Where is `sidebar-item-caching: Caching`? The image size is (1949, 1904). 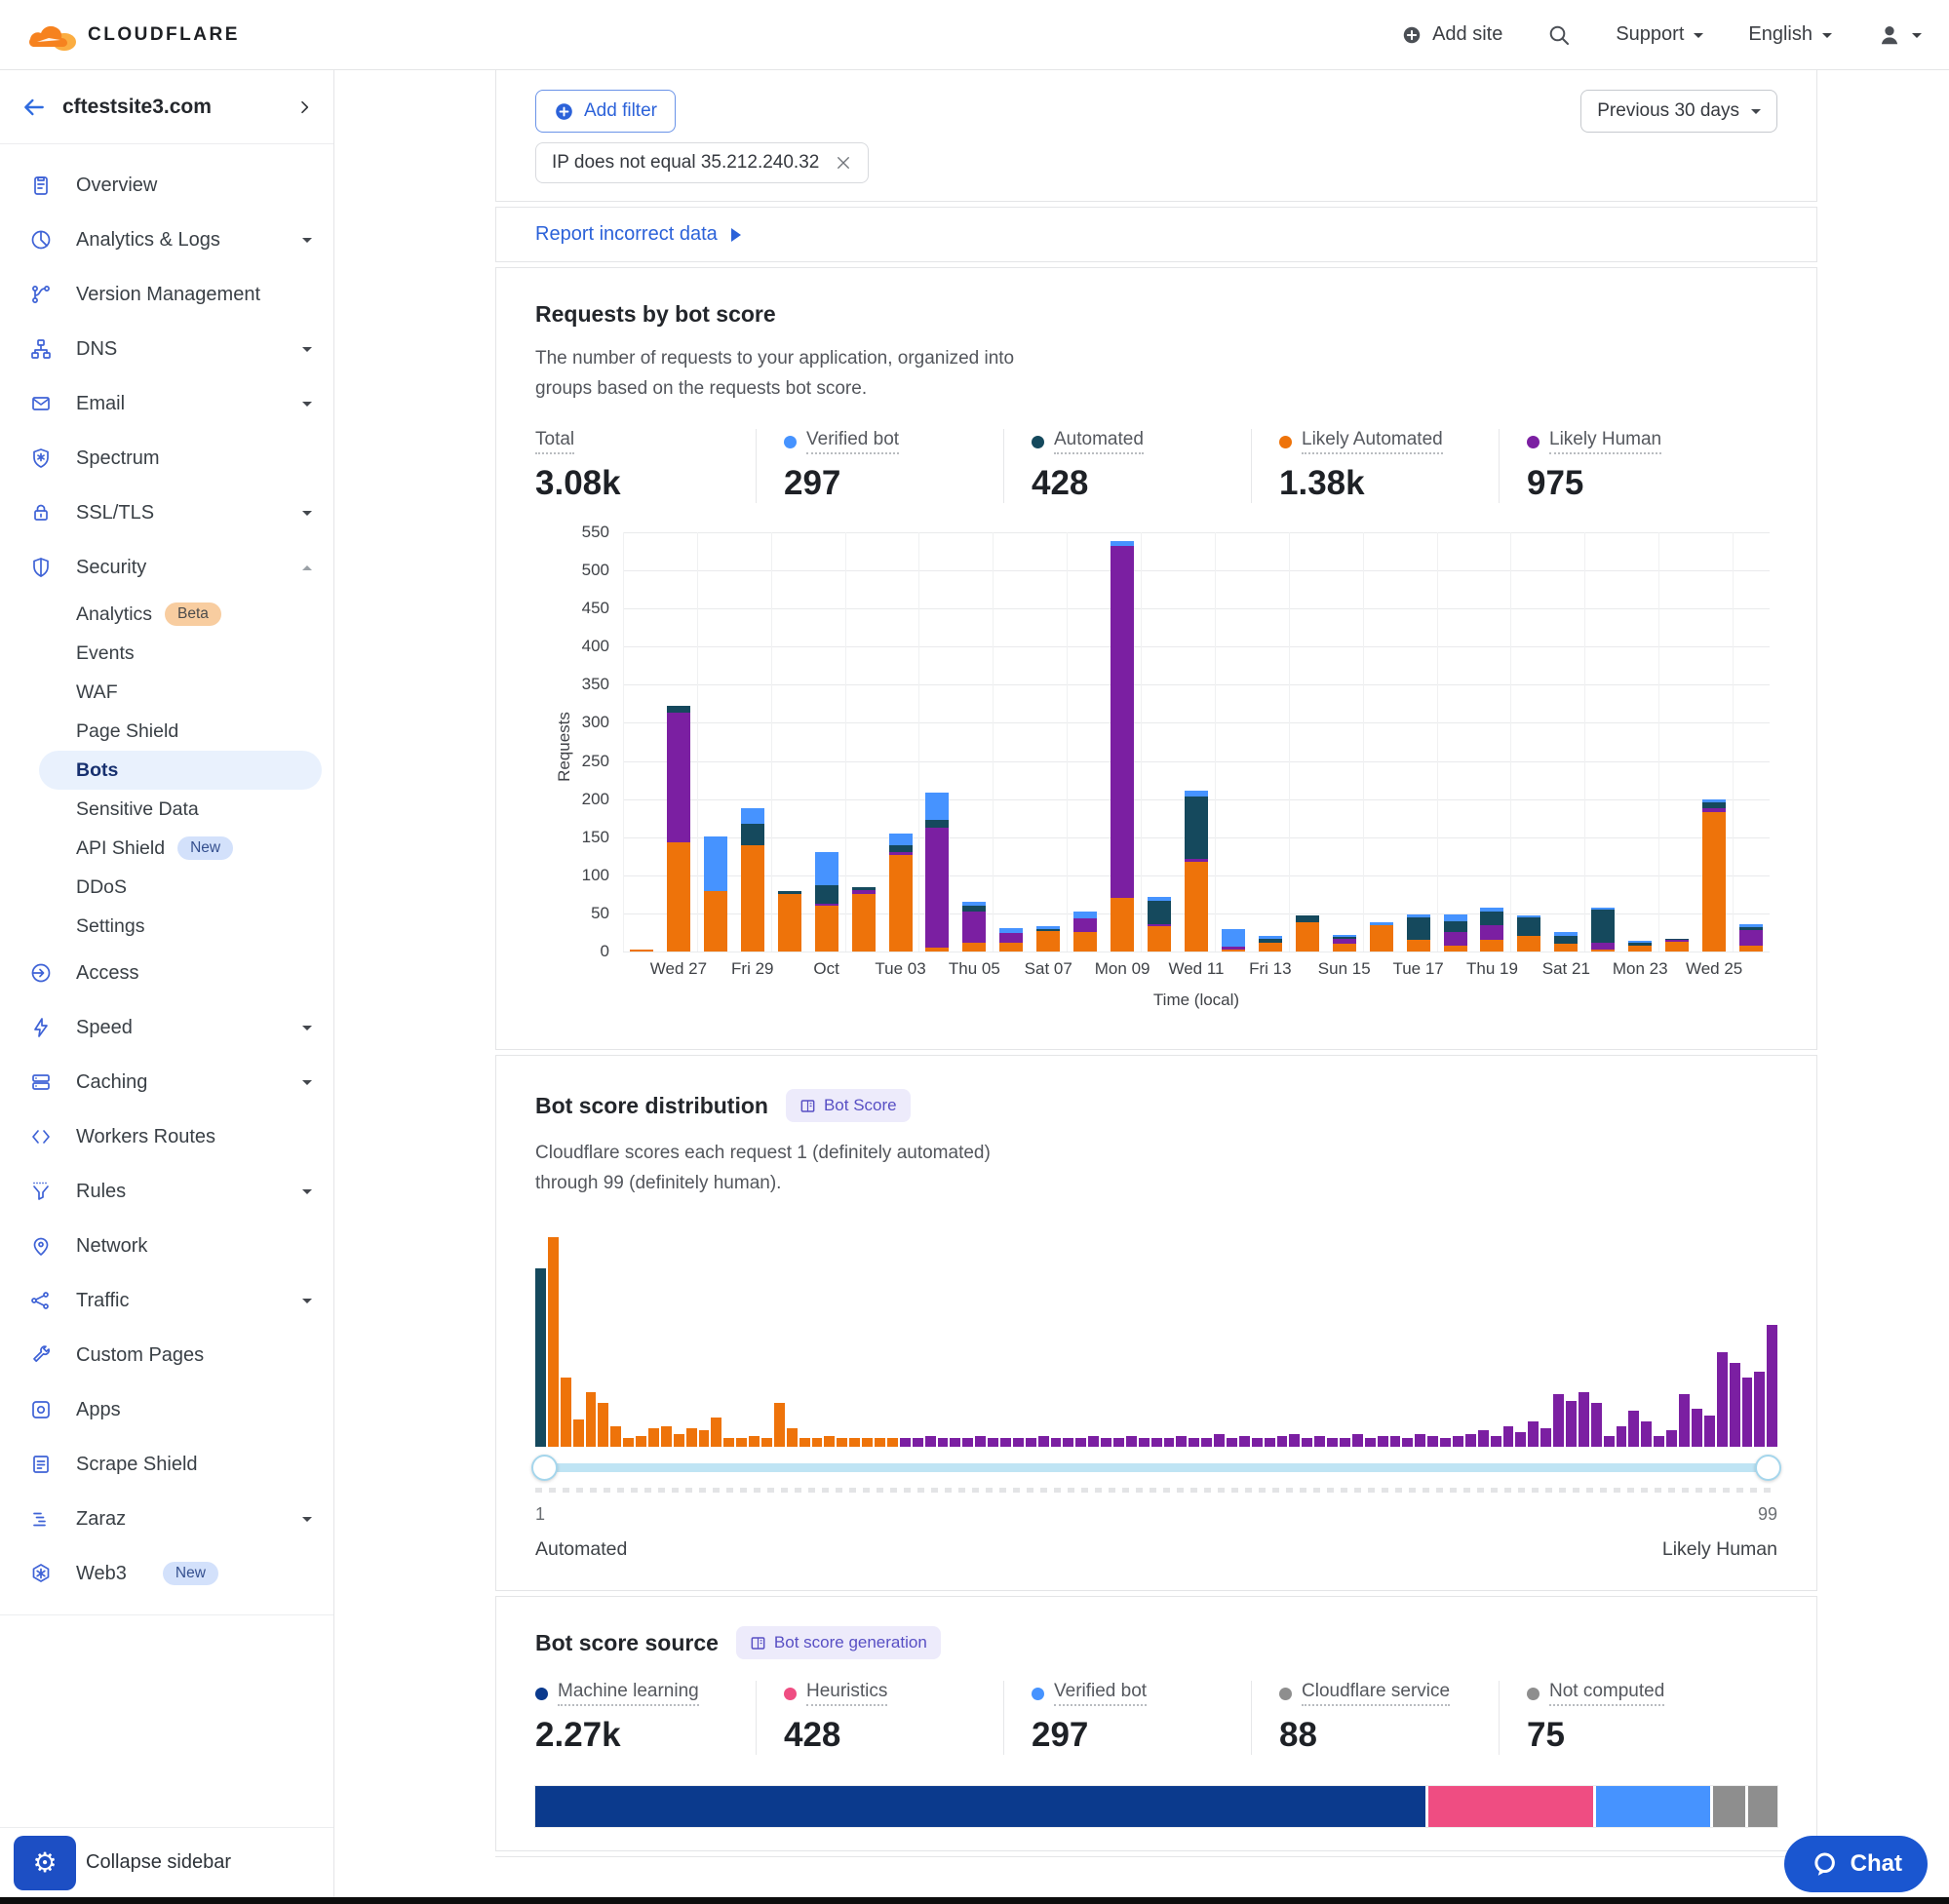
sidebar-item-caching: Caching is located at coordinates (167, 1082).